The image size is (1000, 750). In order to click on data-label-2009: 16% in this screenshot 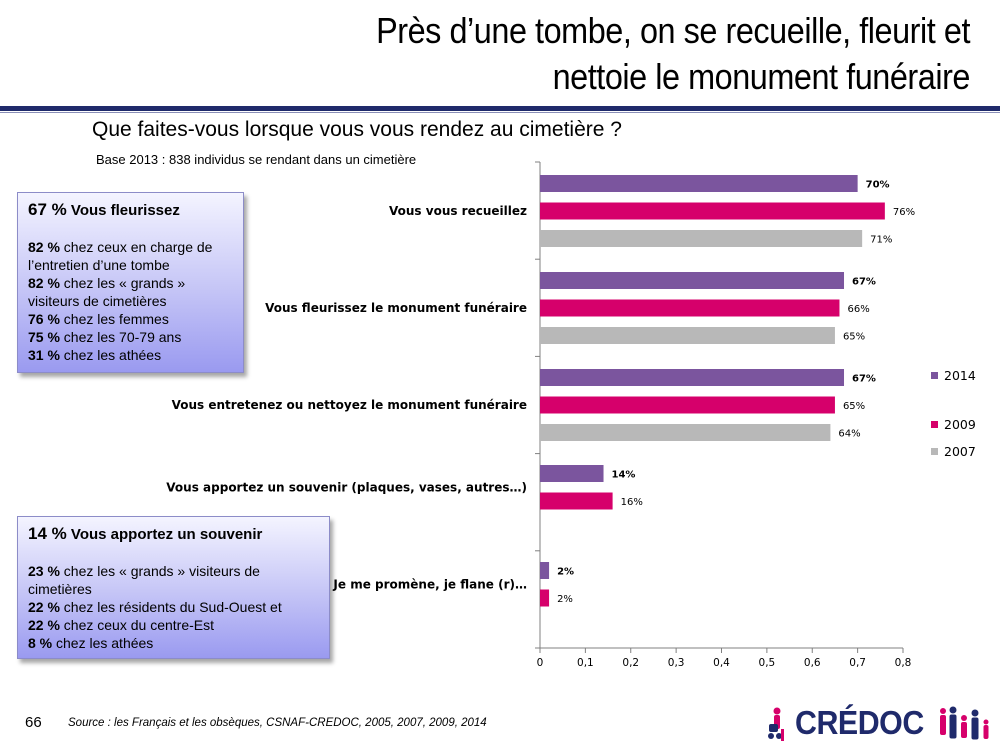, I will do `click(632, 502)`.